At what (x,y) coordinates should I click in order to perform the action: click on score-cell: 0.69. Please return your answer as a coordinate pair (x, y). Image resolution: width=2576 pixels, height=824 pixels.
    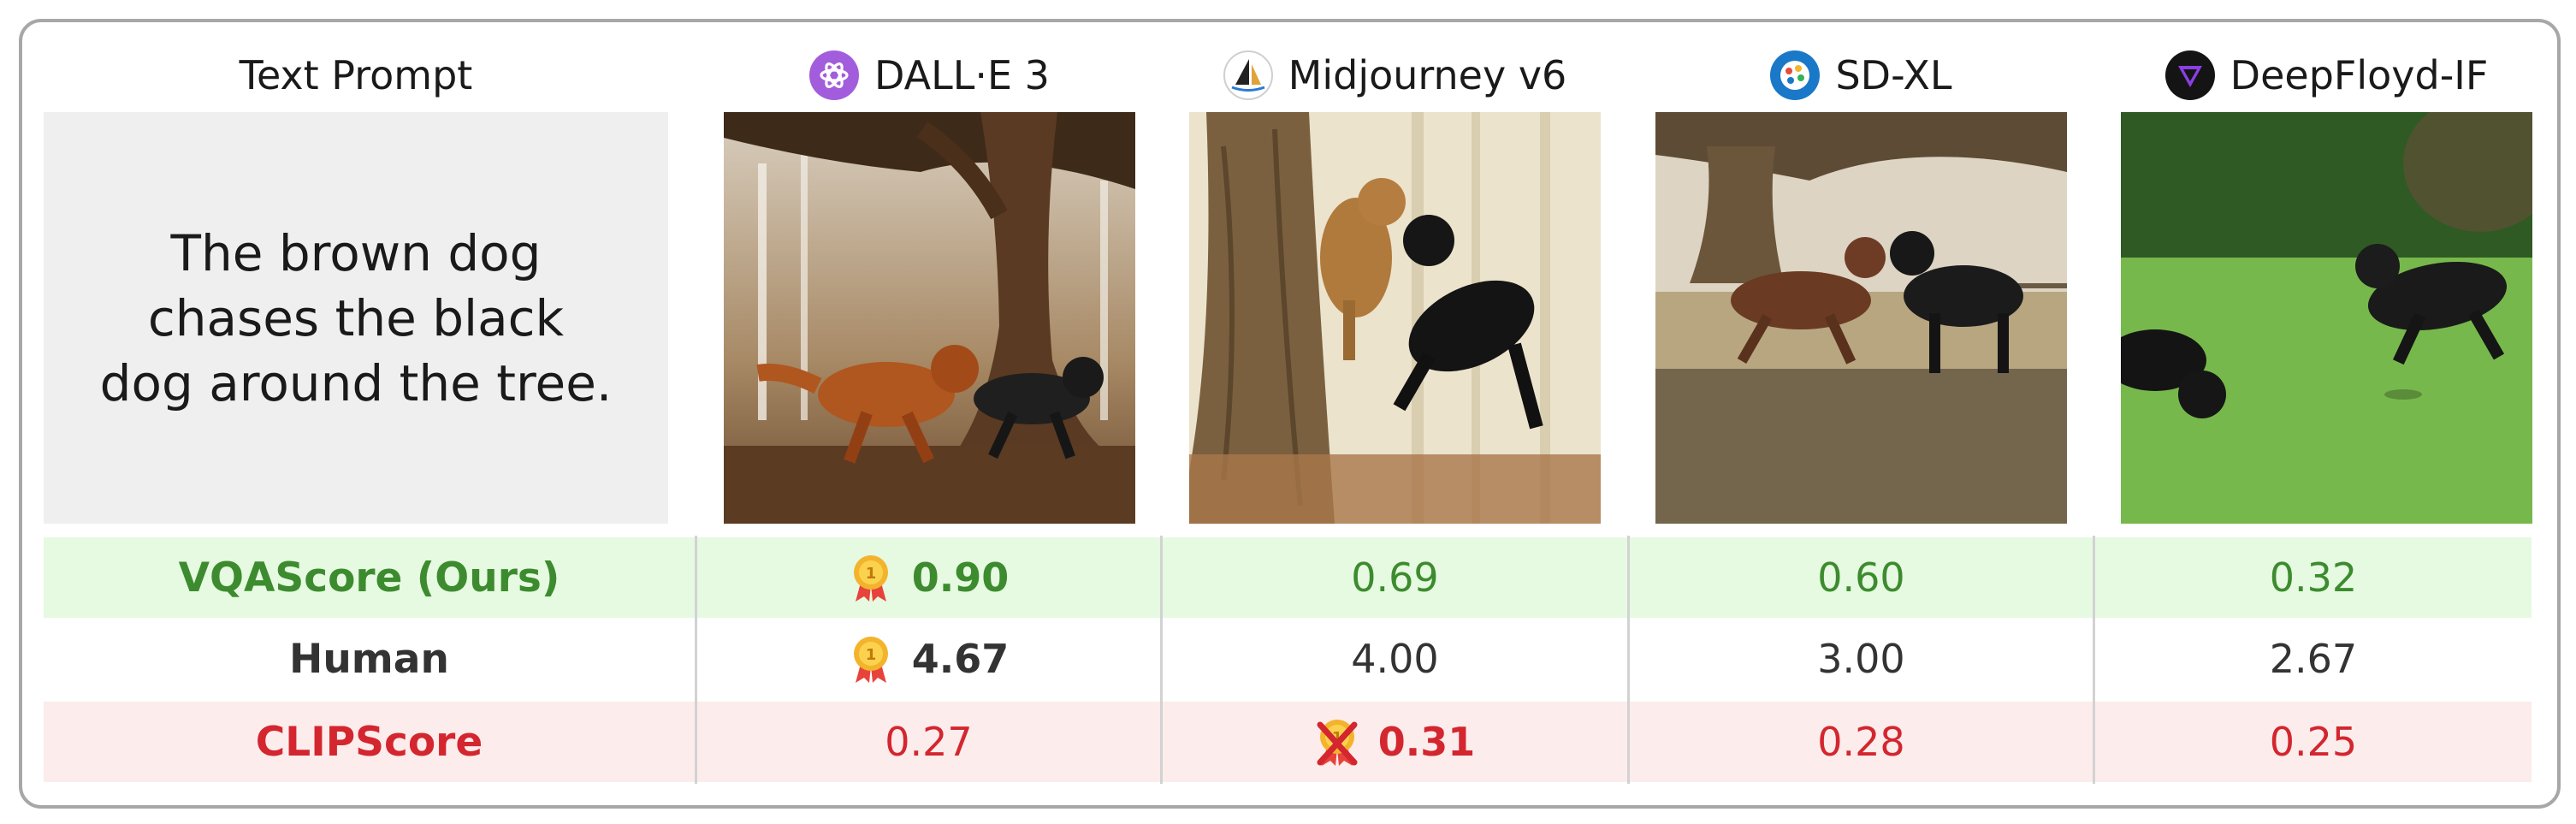
    Looking at the image, I should click on (1395, 577).